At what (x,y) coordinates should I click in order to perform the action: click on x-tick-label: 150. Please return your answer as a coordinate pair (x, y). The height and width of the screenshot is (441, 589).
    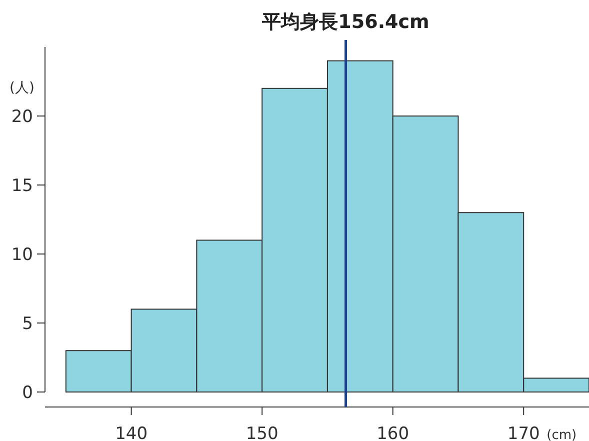
    Looking at the image, I should click on (262, 432).